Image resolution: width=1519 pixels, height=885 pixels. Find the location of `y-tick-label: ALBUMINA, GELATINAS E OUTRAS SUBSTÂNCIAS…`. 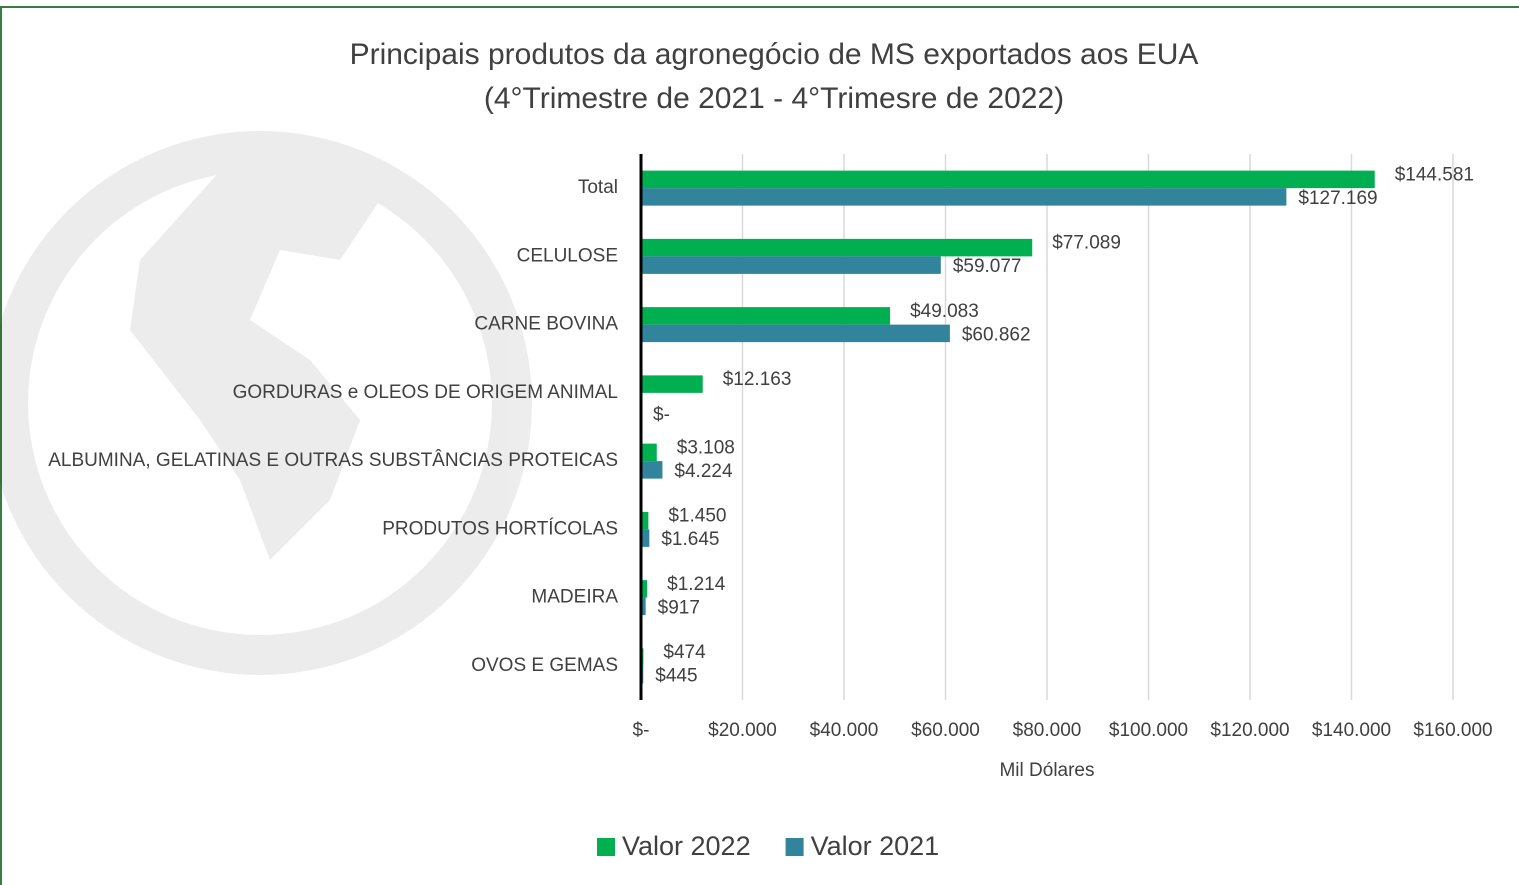

y-tick-label: ALBUMINA, GELATINAS E OUTRAS SUBSTÂNCIAS… is located at coordinates (333, 460).